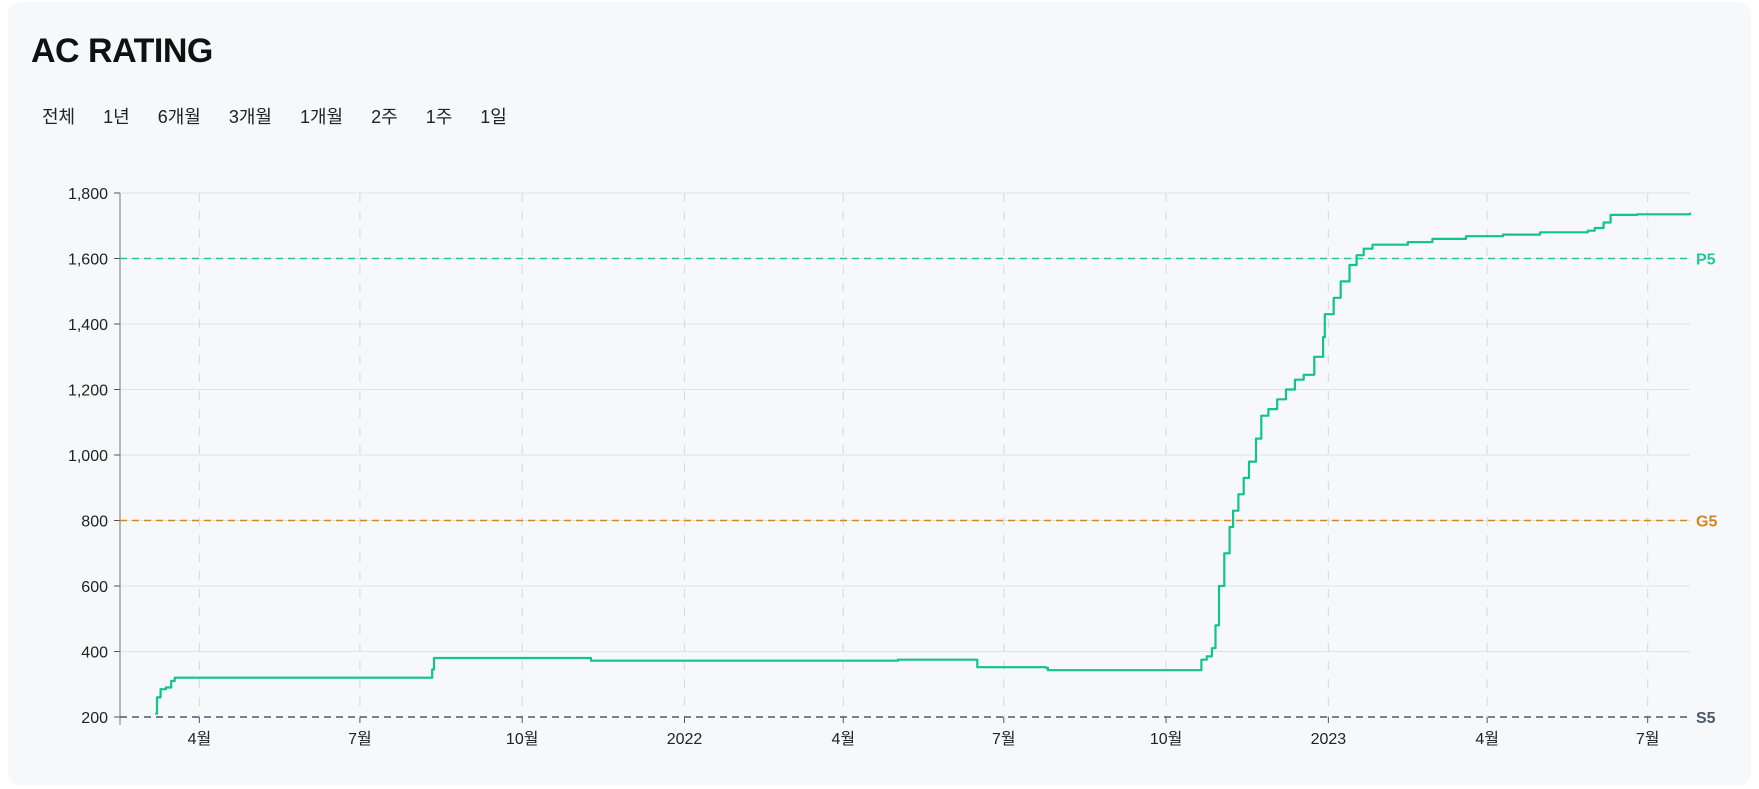 The image size is (1759, 789). What do you see at coordinates (384, 117) in the screenshot?
I see `range-2w-button: 2주` at bounding box center [384, 117].